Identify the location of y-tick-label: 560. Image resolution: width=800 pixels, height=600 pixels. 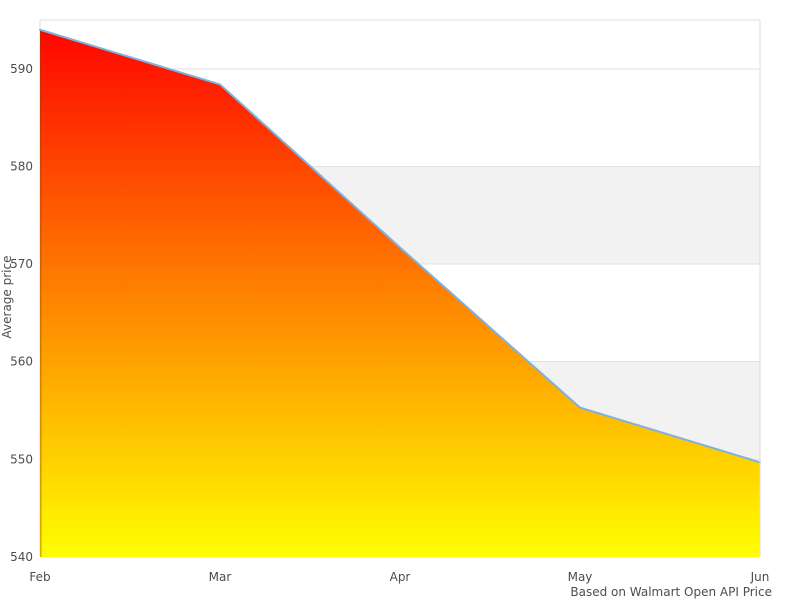
(21, 362).